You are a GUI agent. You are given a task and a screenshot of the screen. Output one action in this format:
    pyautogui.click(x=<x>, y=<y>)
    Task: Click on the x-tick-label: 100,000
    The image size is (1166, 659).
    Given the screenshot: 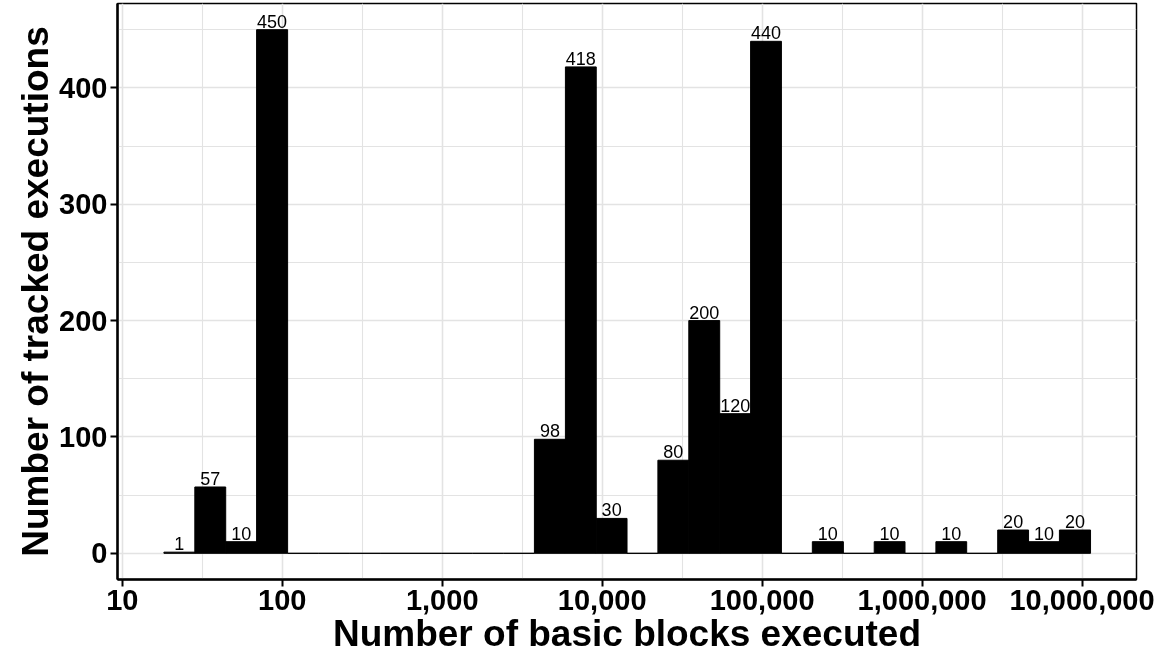 What is the action you would take?
    pyautogui.click(x=762, y=599)
    